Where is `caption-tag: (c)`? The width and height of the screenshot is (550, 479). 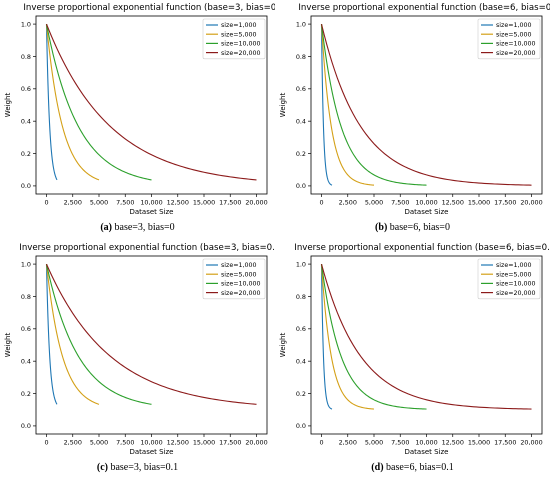
caption-tag: (c) is located at coordinates (102, 467).